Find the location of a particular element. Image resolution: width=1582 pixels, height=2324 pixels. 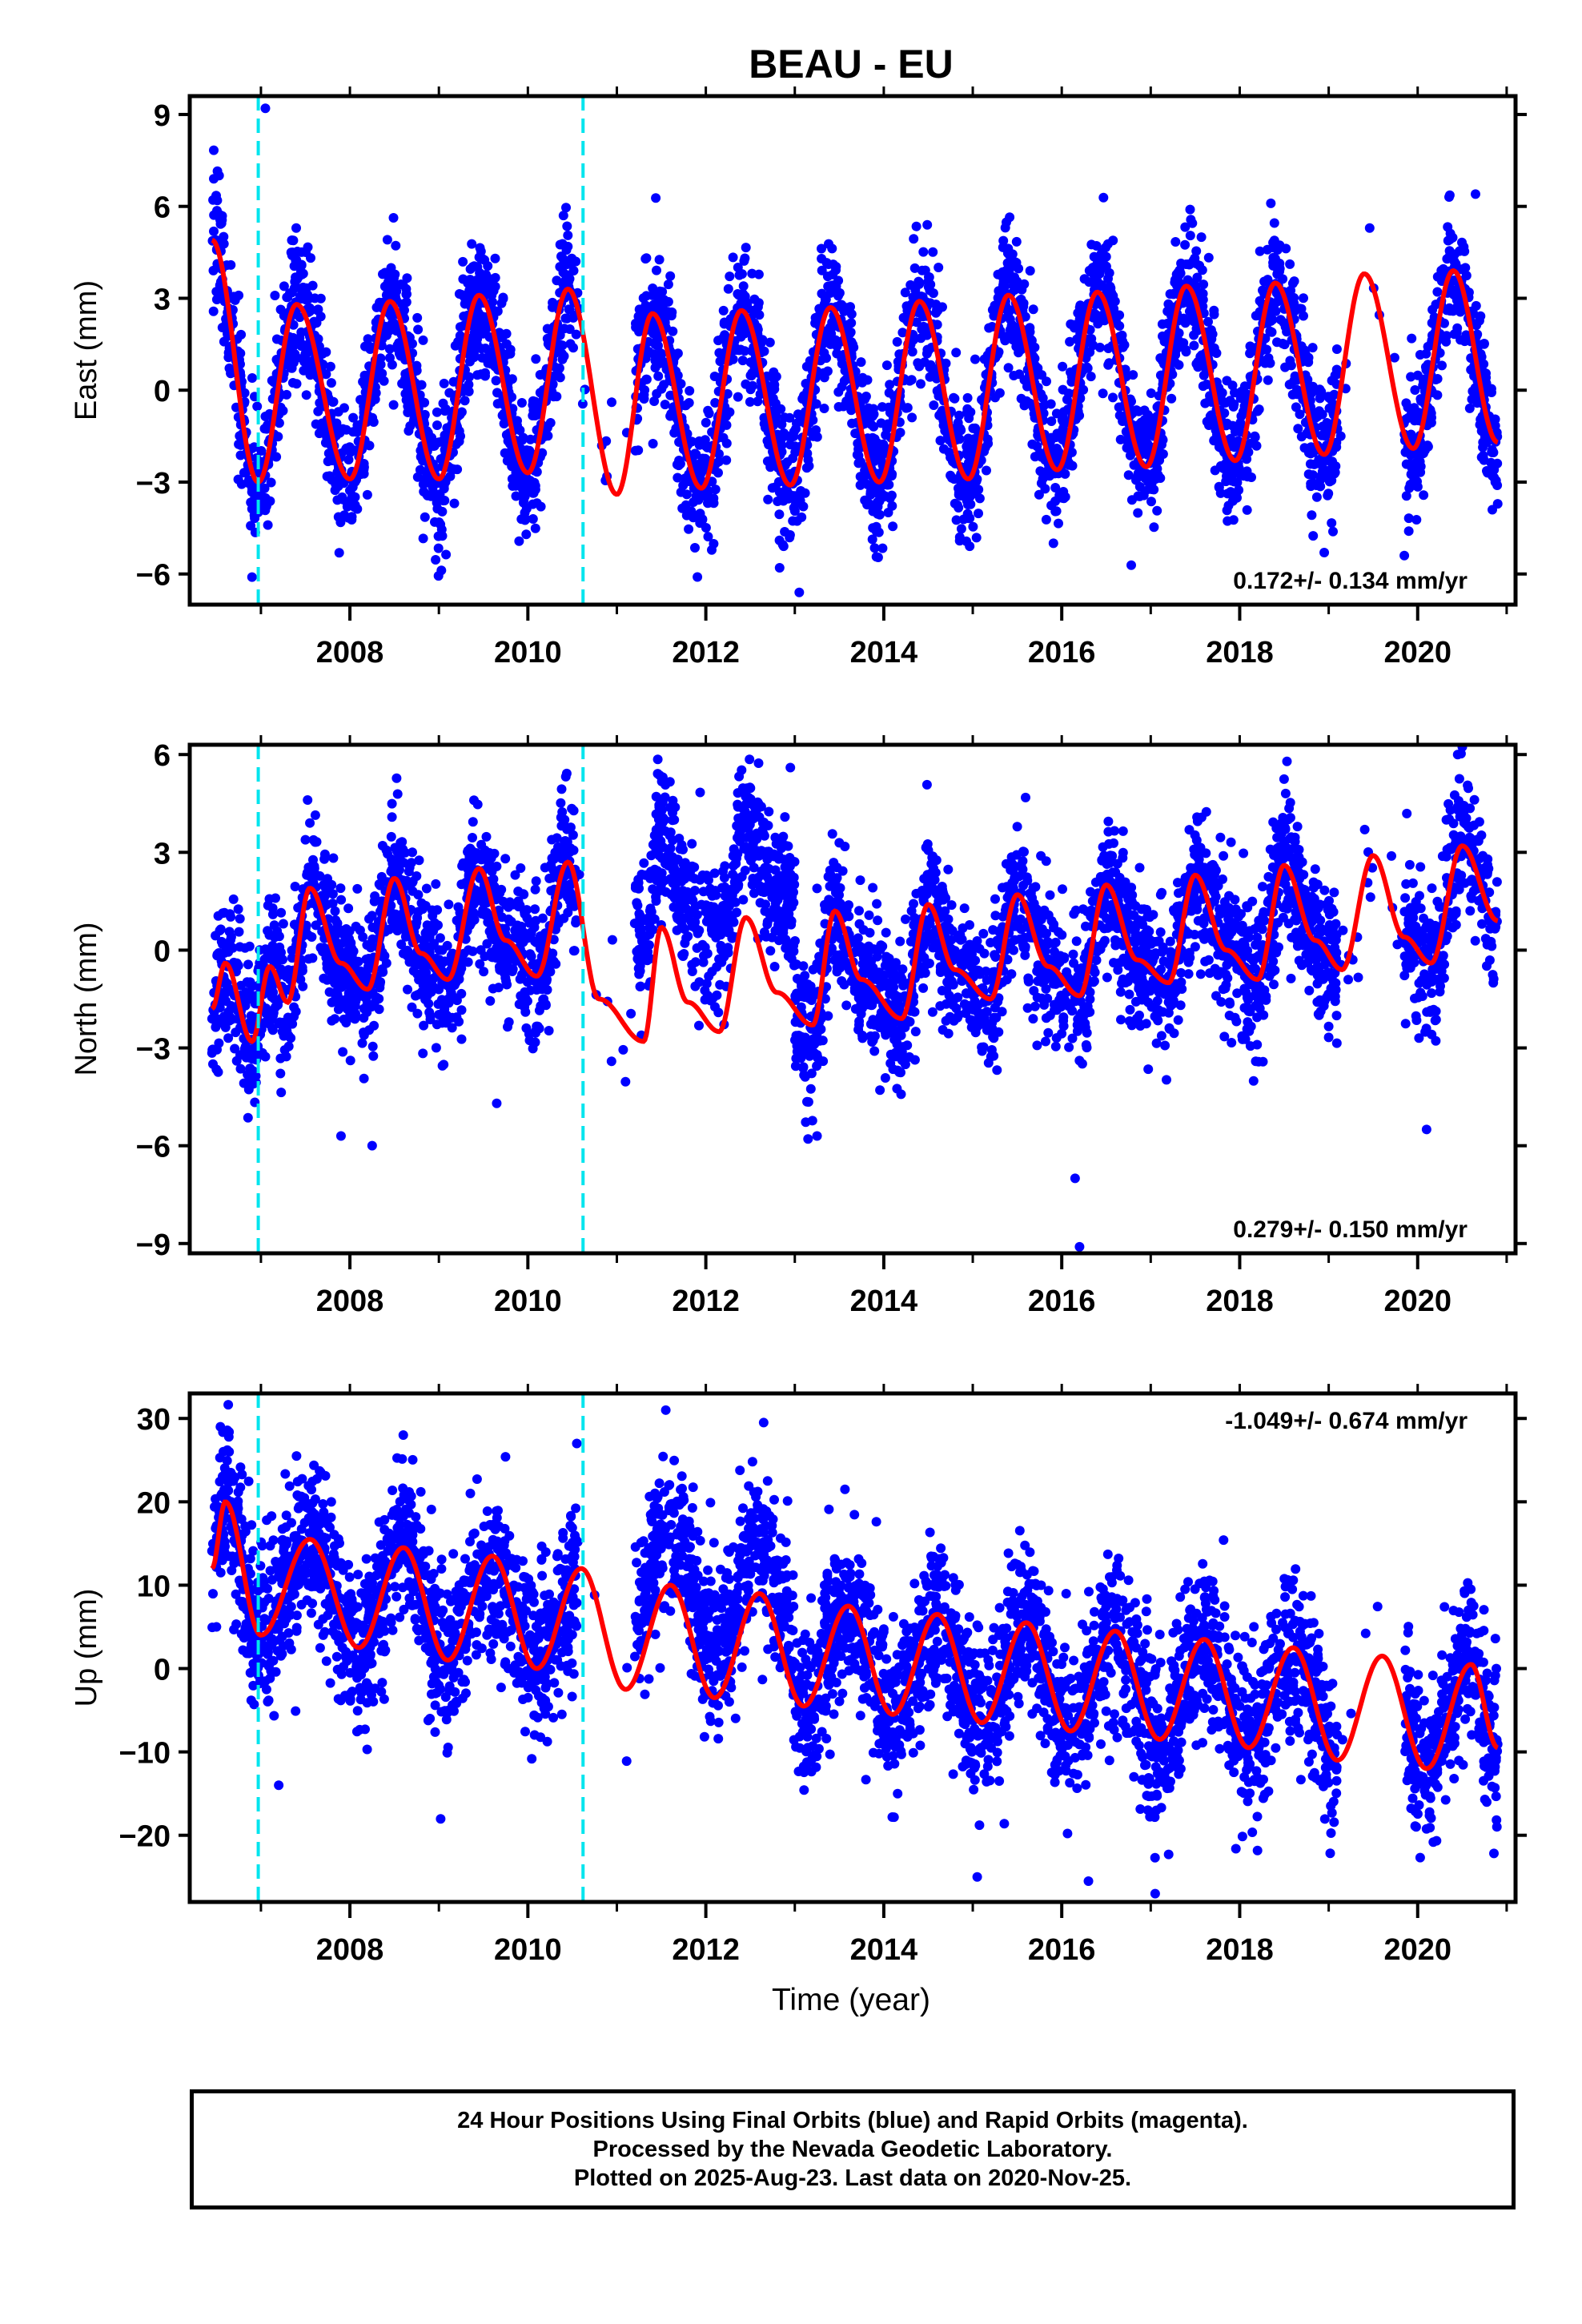

east-y-tick-label: 3 is located at coordinates (162, 299).